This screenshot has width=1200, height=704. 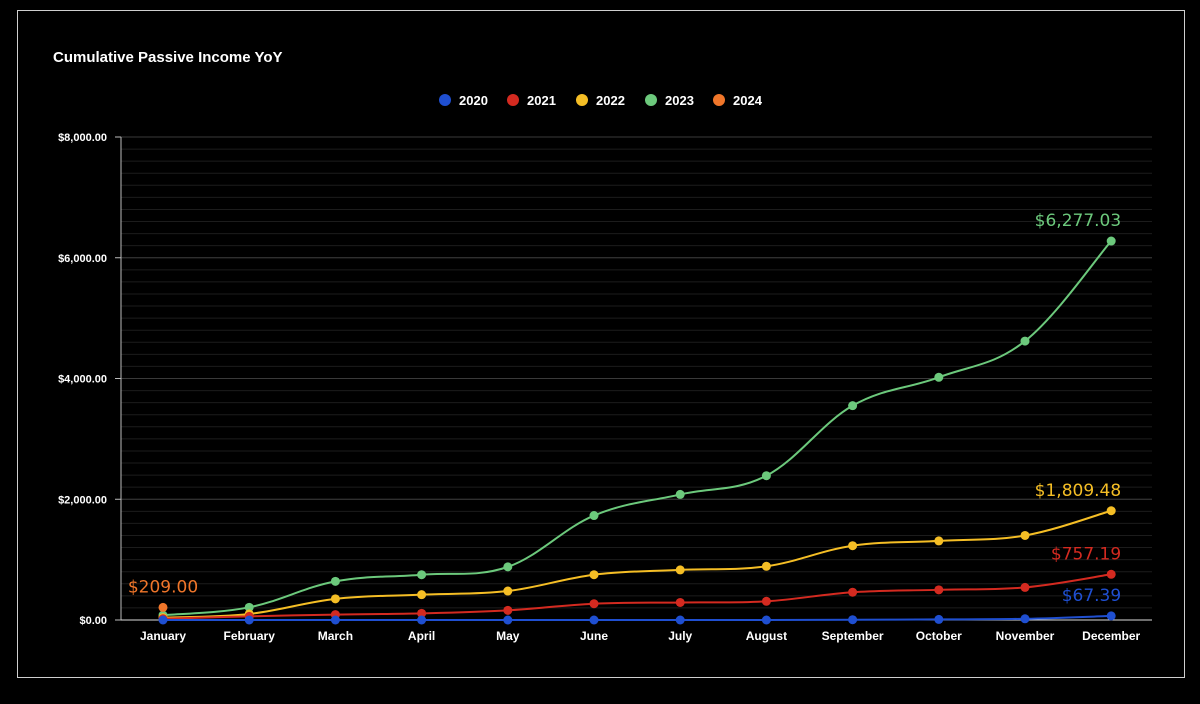 What do you see at coordinates (508, 636) in the screenshot?
I see `x-tick-label: May` at bounding box center [508, 636].